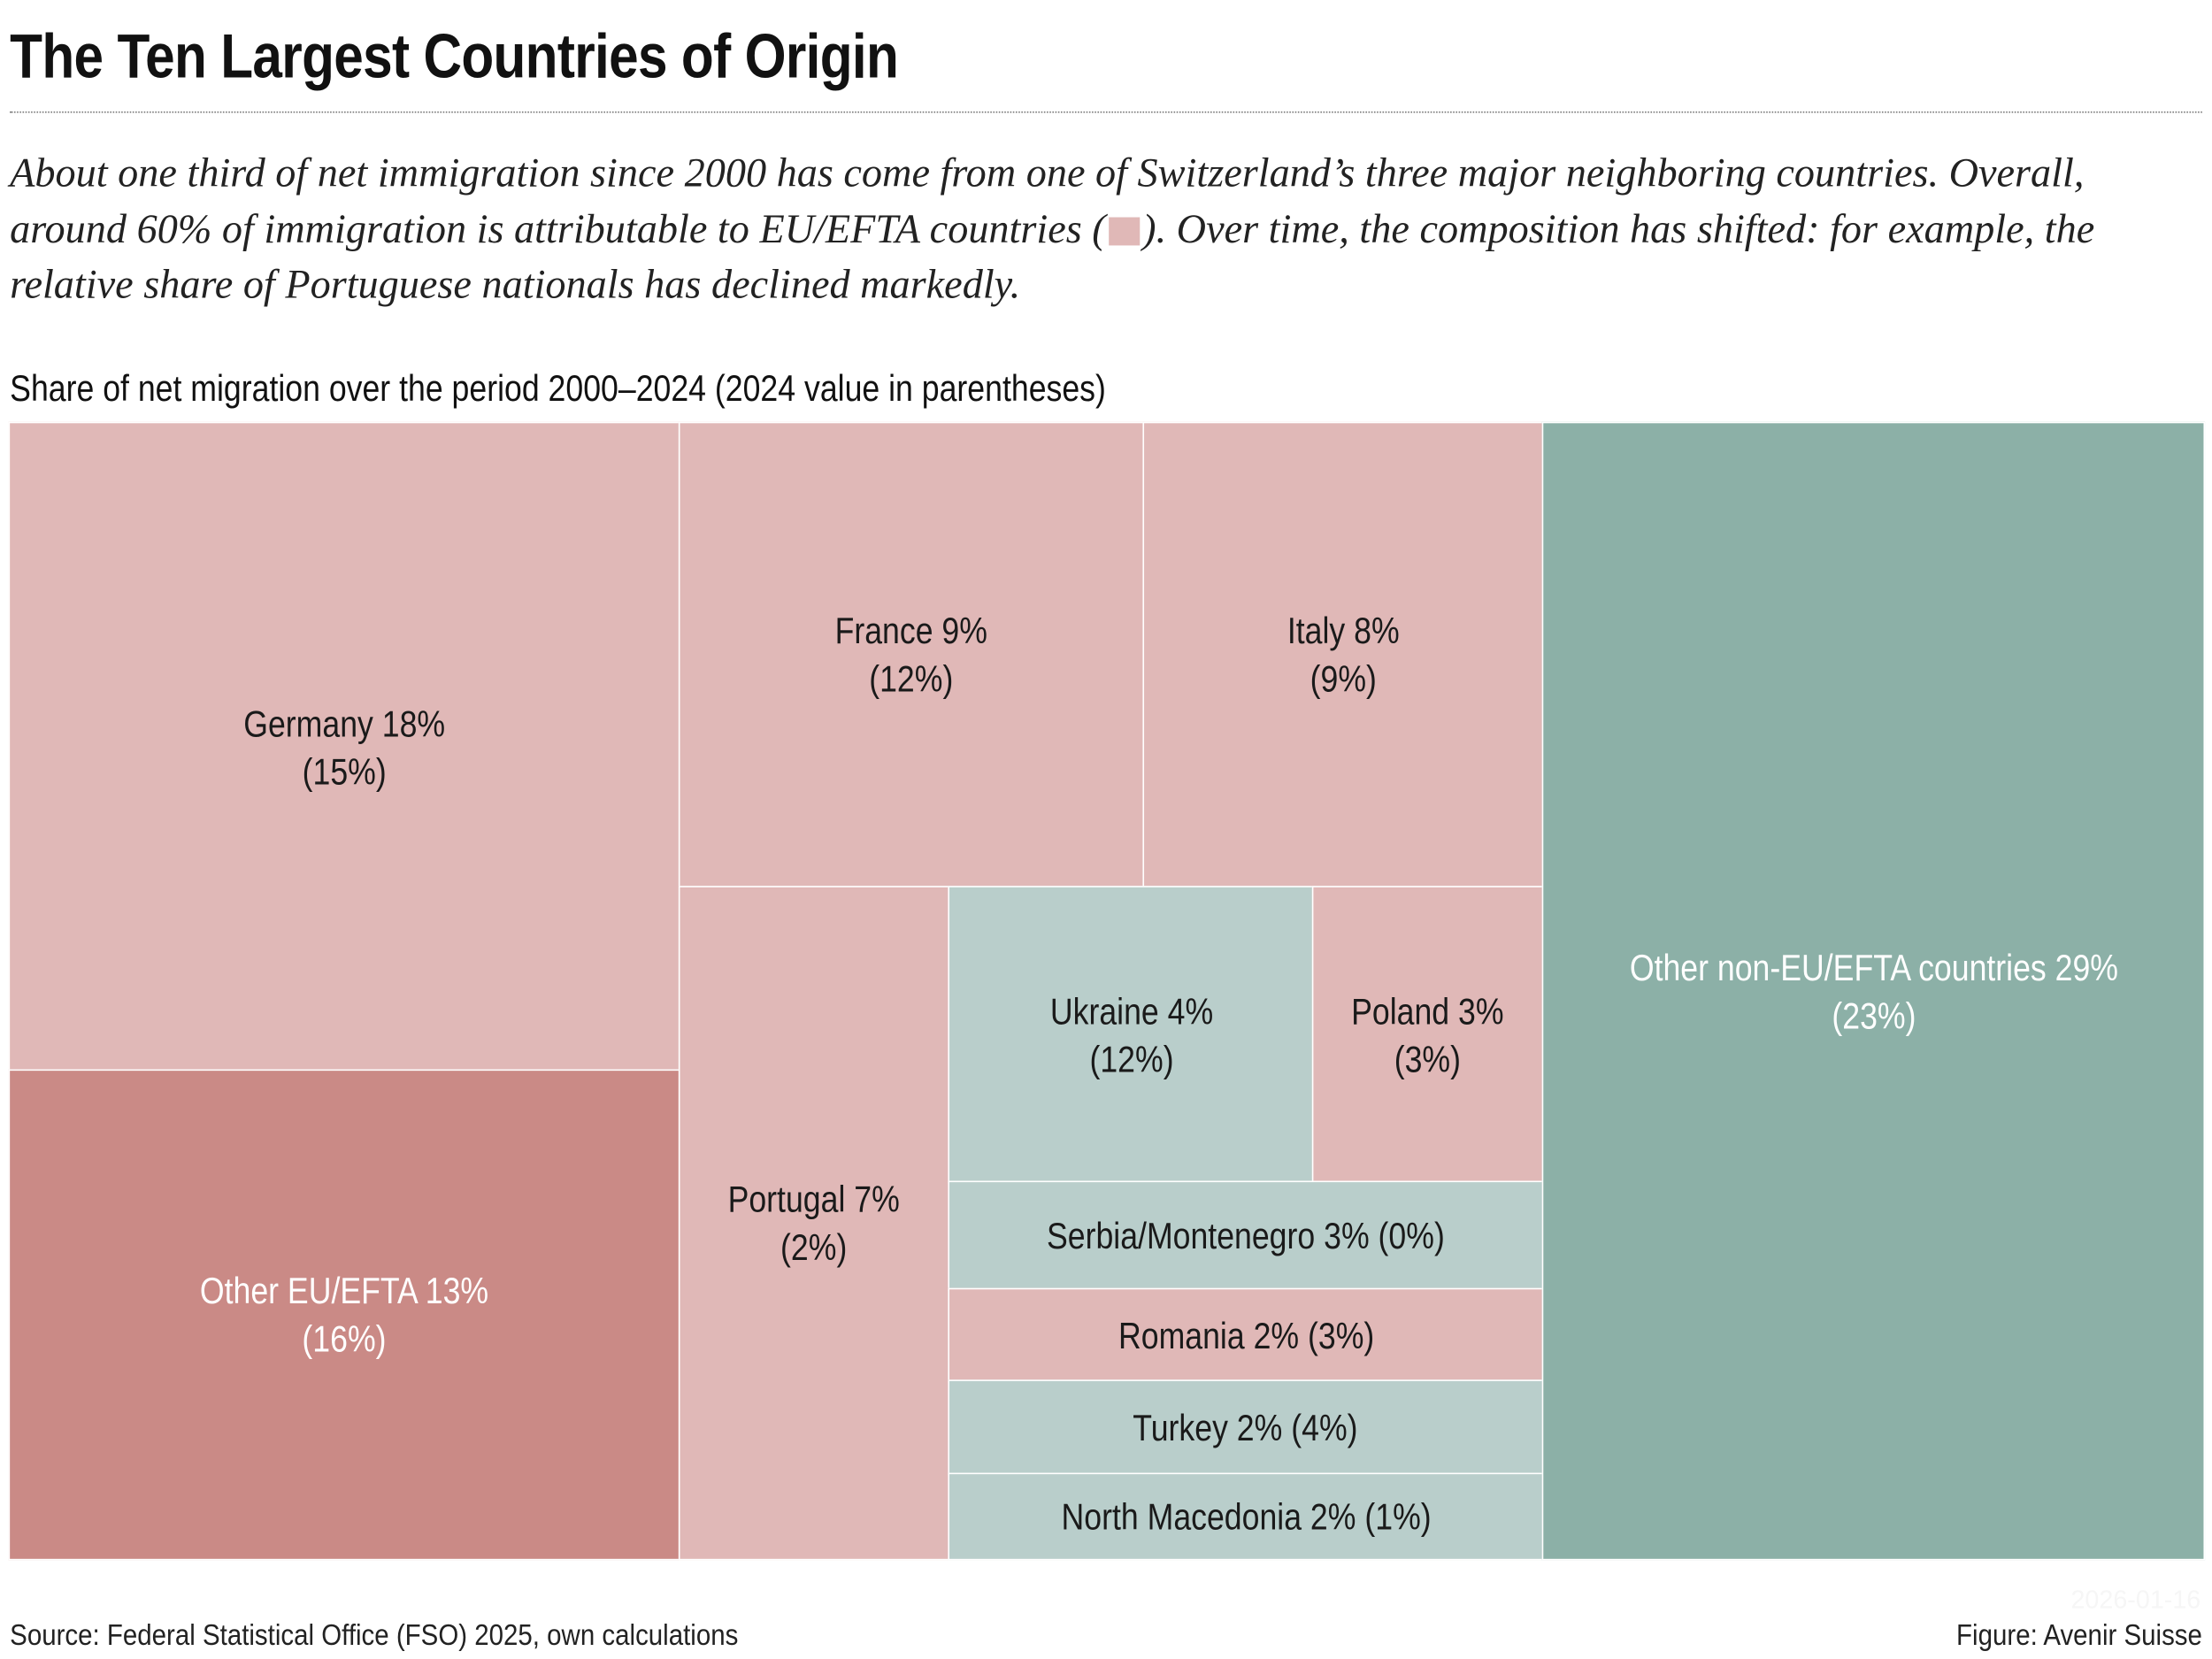  What do you see at coordinates (2079, 1636) in the screenshot?
I see `figure-credit: Figure: Avenir Suisse` at bounding box center [2079, 1636].